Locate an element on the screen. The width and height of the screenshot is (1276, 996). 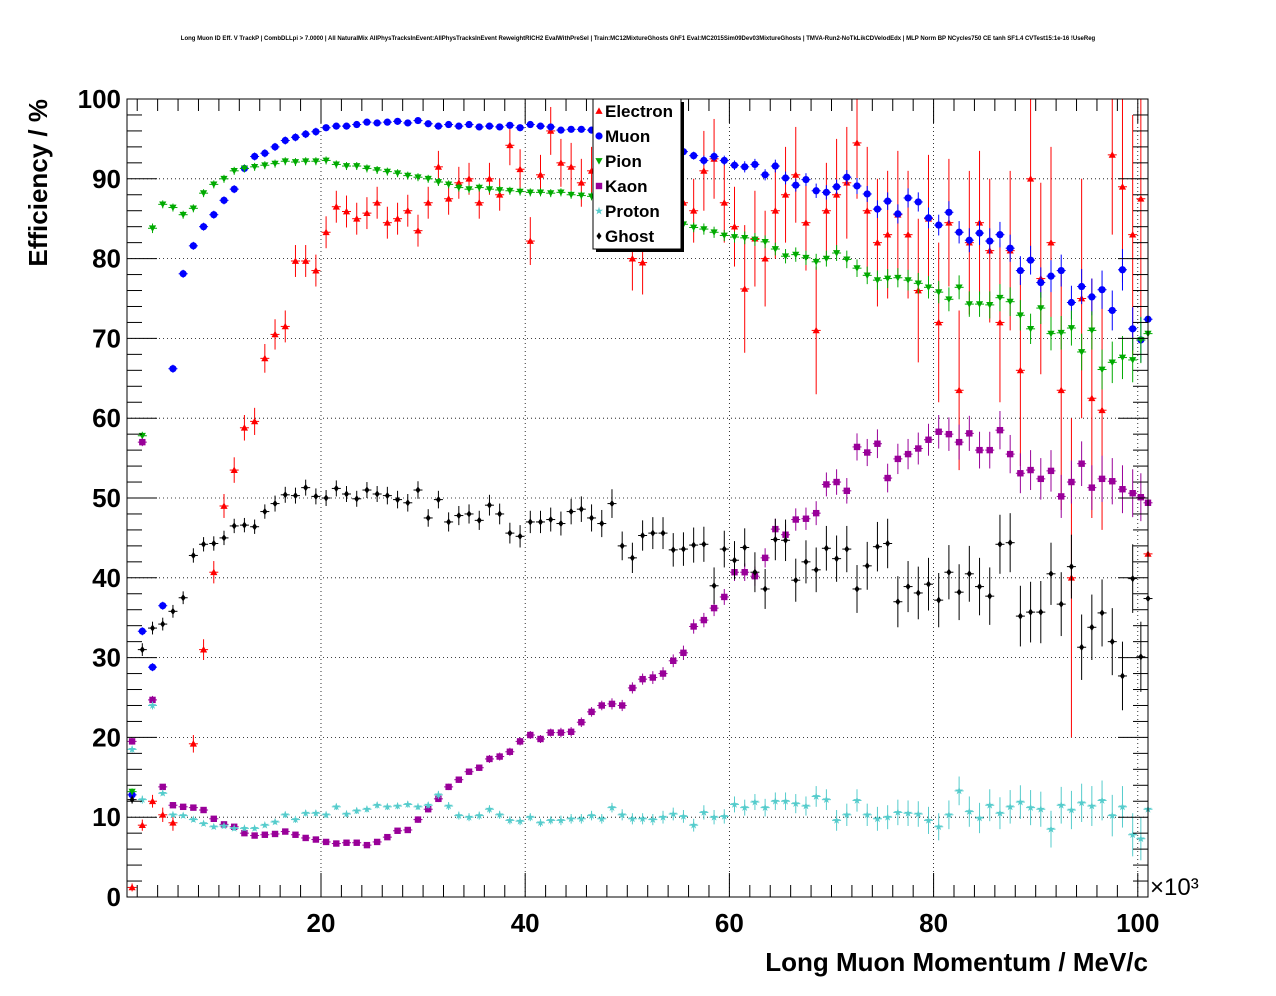
x-tick-label: 80 is located at coordinates (933, 923).